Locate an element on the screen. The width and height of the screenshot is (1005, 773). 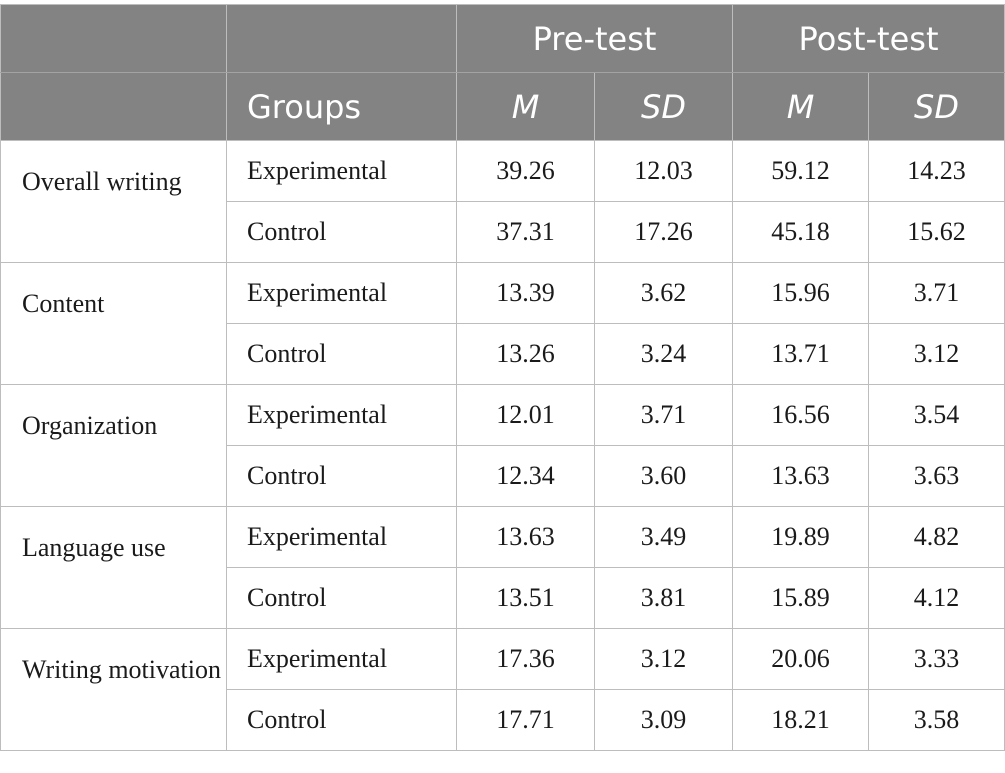
pre-sd-value: 12.03 is located at coordinates (663, 171).